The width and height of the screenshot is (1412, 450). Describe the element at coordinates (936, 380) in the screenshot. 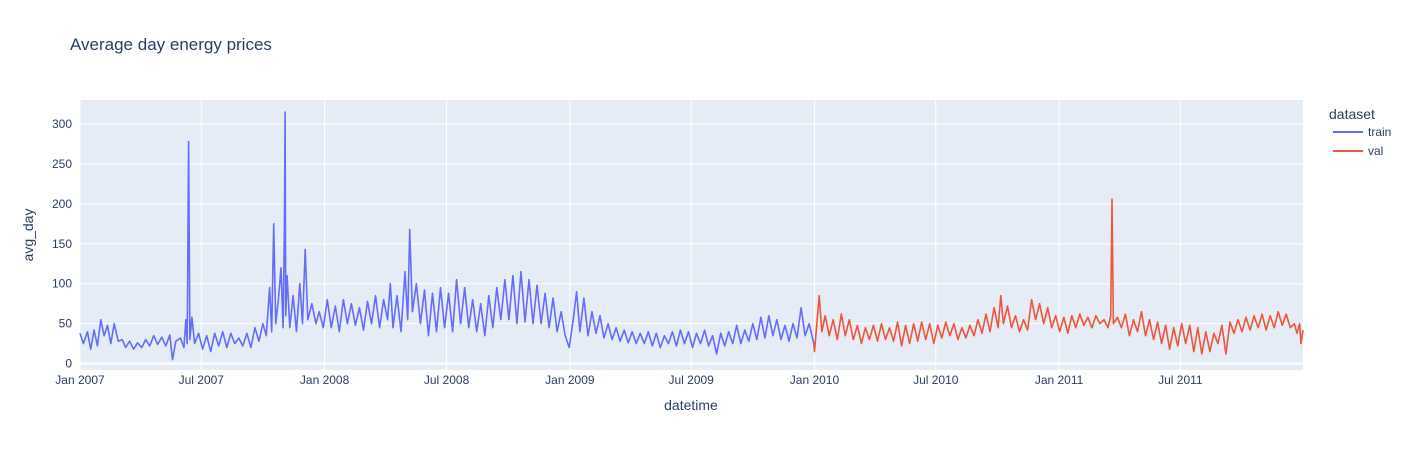

I see `x-tick-label: Jul 2010` at that location.